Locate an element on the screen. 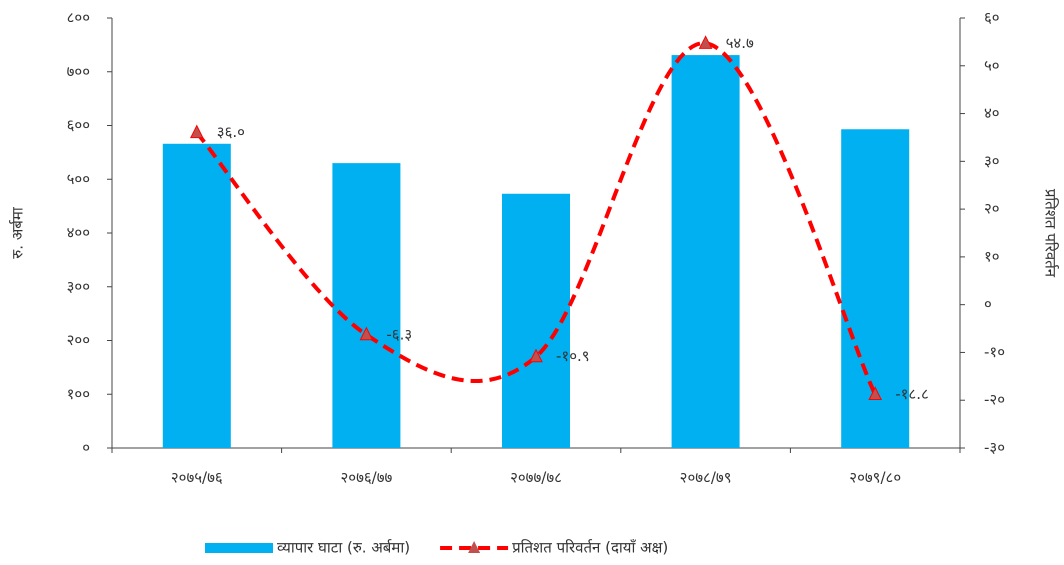  y-tick-label: ७०० is located at coordinates (78, 71).